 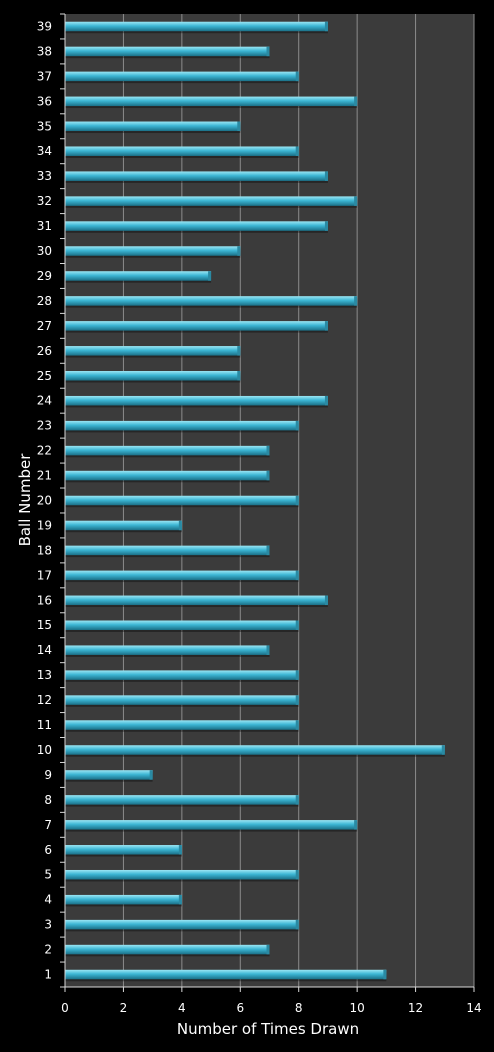 What do you see at coordinates (415, 1008) in the screenshot?
I see `x-tick-label: 12` at bounding box center [415, 1008].